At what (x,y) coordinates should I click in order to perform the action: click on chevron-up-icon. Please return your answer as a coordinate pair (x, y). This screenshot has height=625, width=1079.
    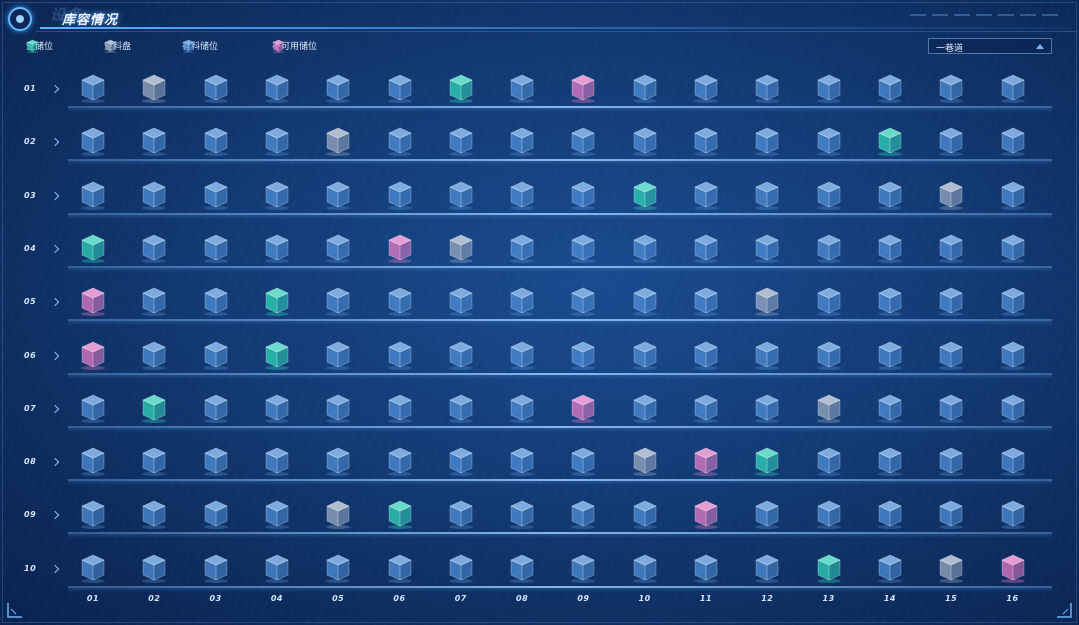
    Looking at the image, I should click on (1040, 46).